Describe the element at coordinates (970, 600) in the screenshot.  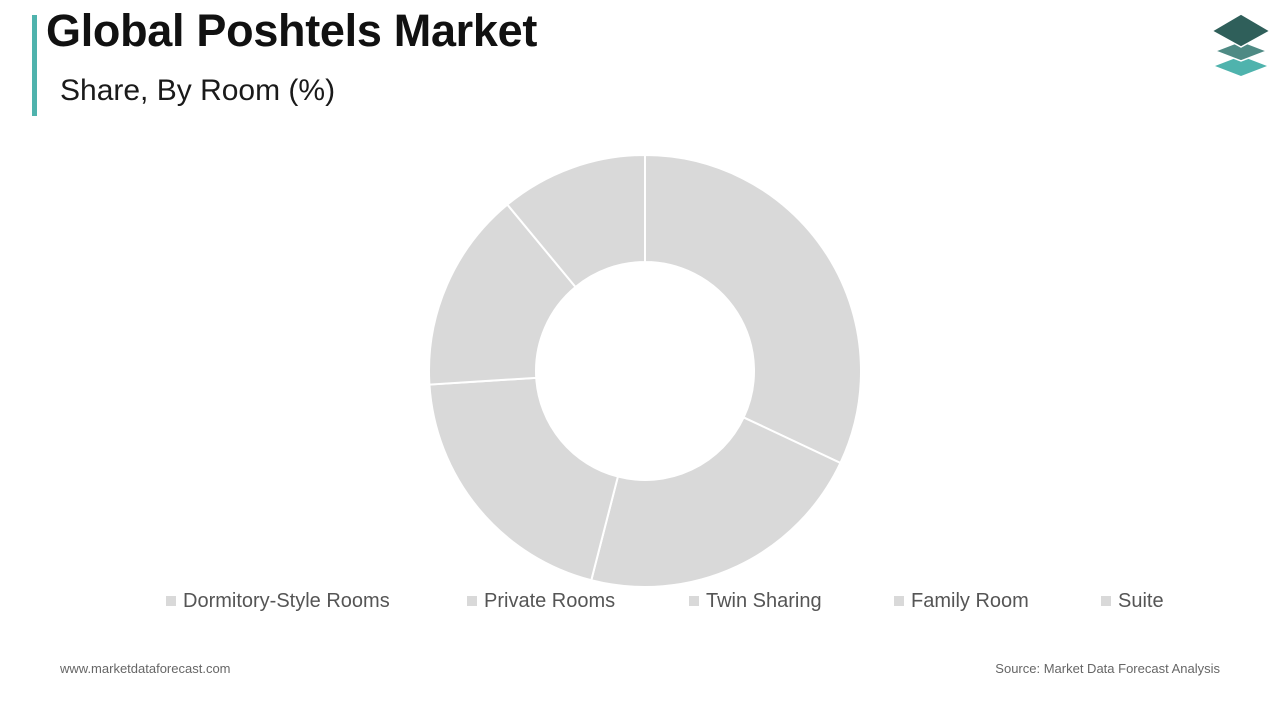
I see `legend-label: Family Room` at that location.